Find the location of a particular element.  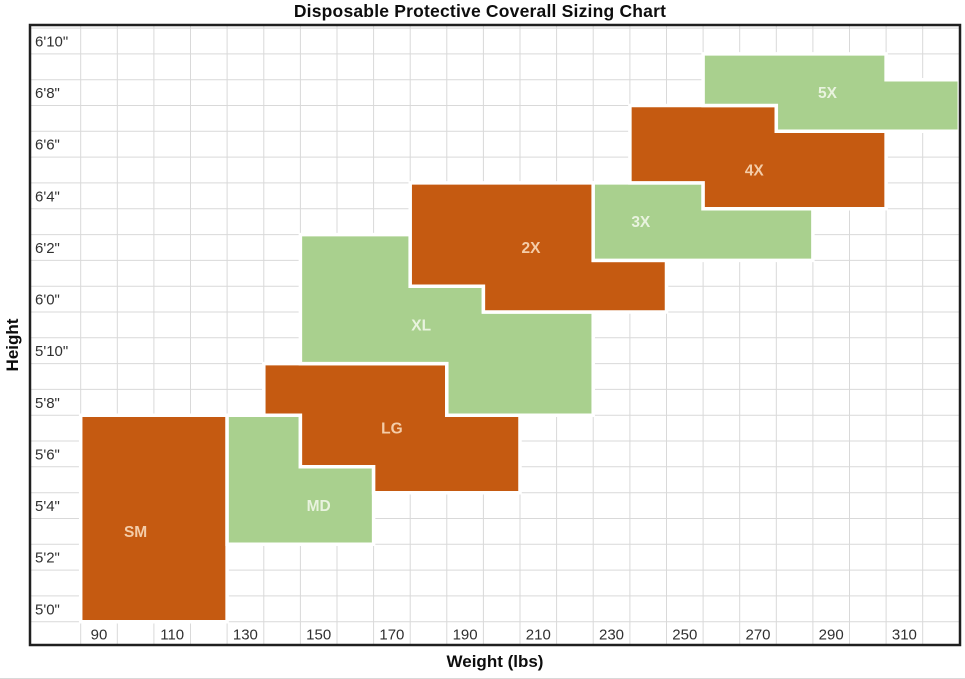

size-region-sm is located at coordinates (153, 518).